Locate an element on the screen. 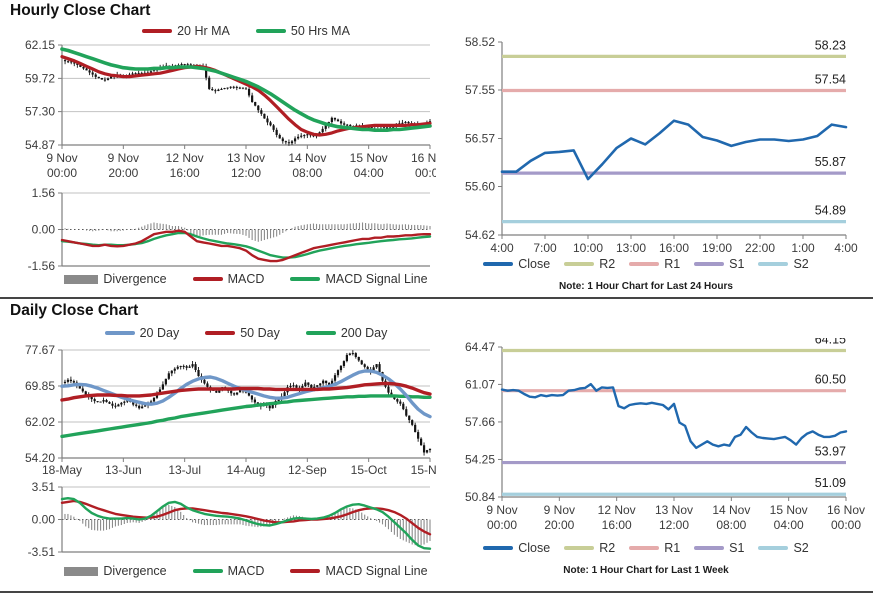 Image resolution: width=873 pixels, height=601 pixels. svg-text: 50.84 is located at coordinates (480, 497).